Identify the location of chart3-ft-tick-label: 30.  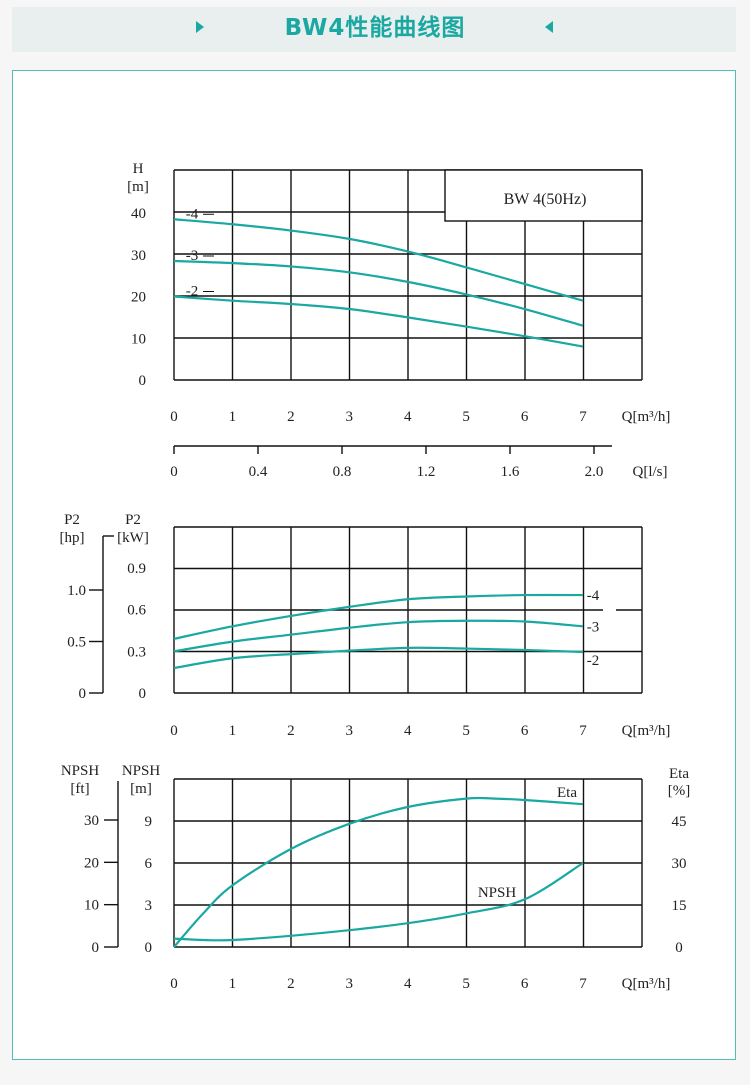
(91, 821).